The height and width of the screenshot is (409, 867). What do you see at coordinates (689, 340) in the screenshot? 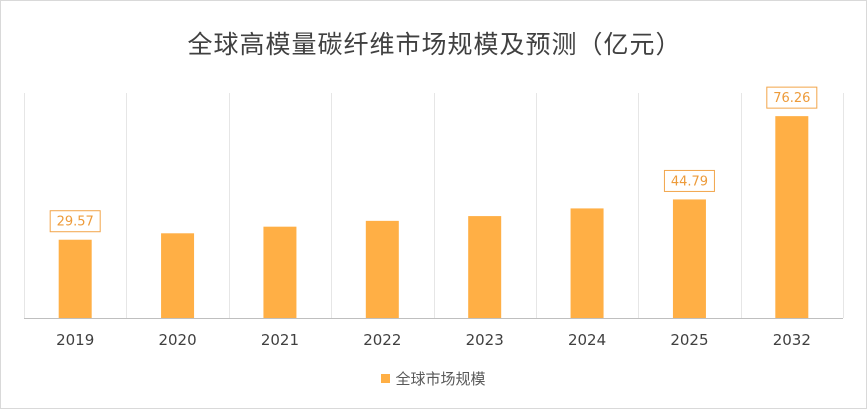
I see `x-tick-label: 2025` at bounding box center [689, 340].